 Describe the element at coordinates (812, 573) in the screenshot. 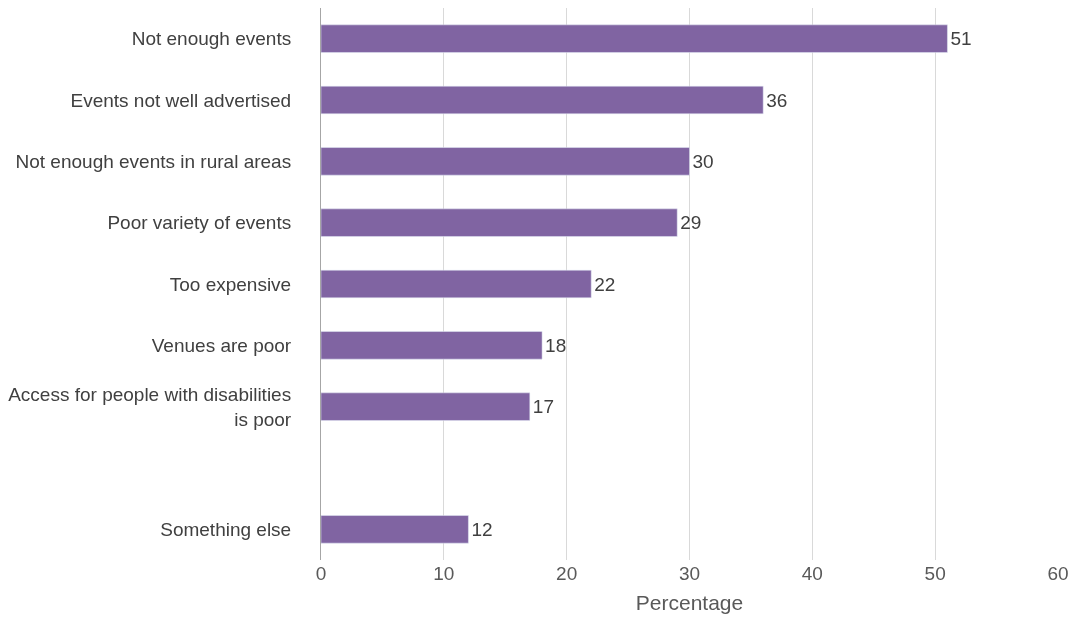

I see `x-tick-label: 40` at that location.